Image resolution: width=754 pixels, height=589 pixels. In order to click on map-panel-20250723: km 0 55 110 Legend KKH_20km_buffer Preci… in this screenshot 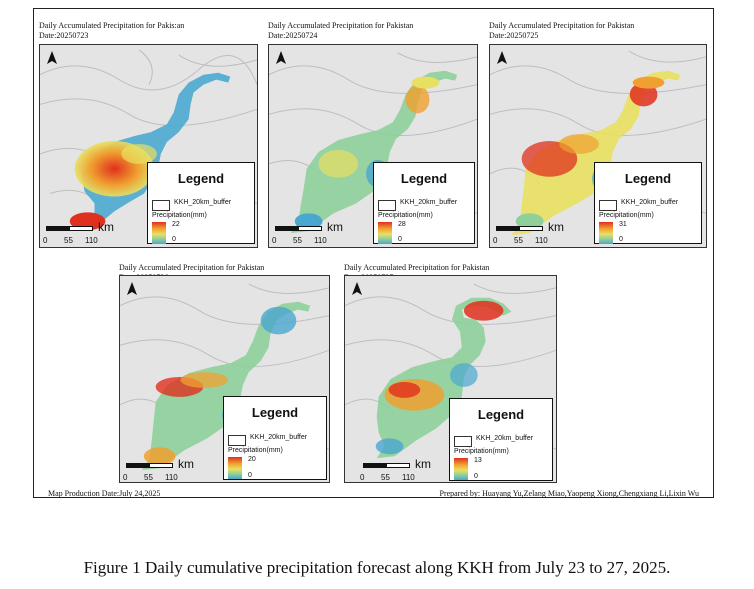, I will do `click(148, 146)`.